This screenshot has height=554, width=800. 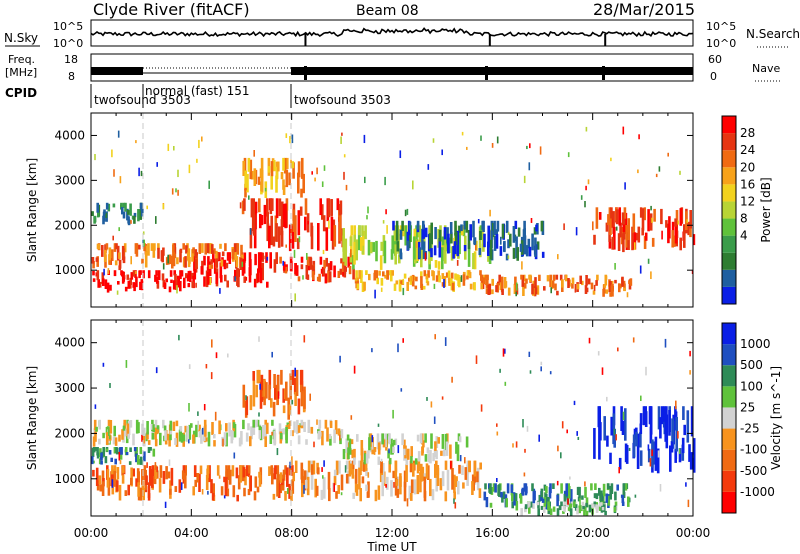 What do you see at coordinates (747, 150) in the screenshot?
I see `power-colorbar-tick: 24` at bounding box center [747, 150].